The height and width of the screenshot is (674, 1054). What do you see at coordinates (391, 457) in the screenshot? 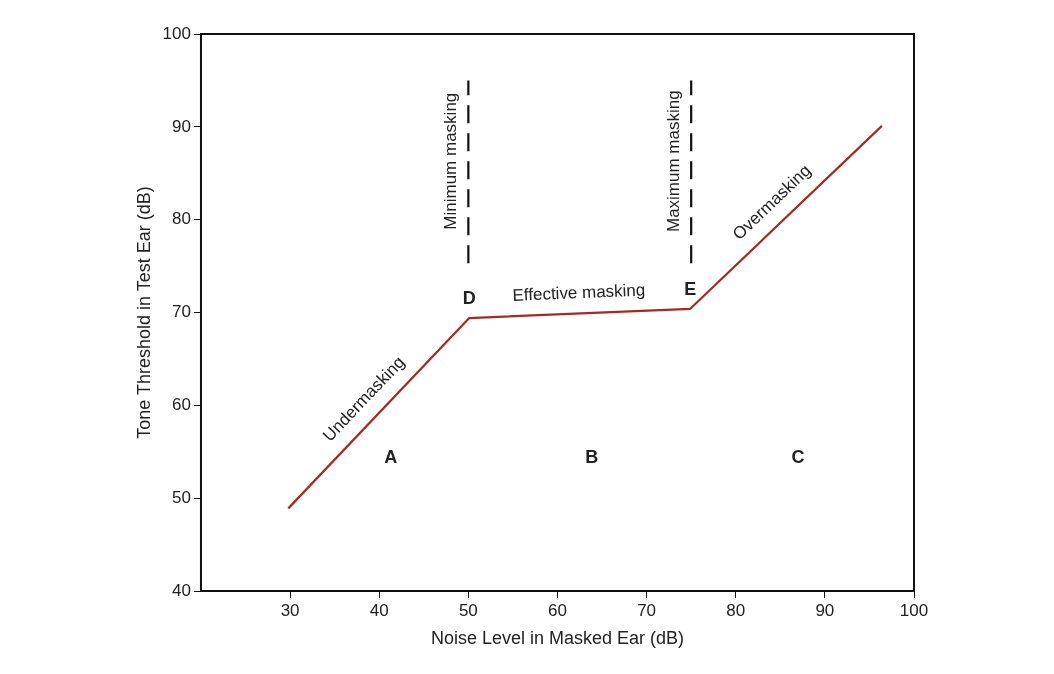
I see `annotation: A` at bounding box center [391, 457].